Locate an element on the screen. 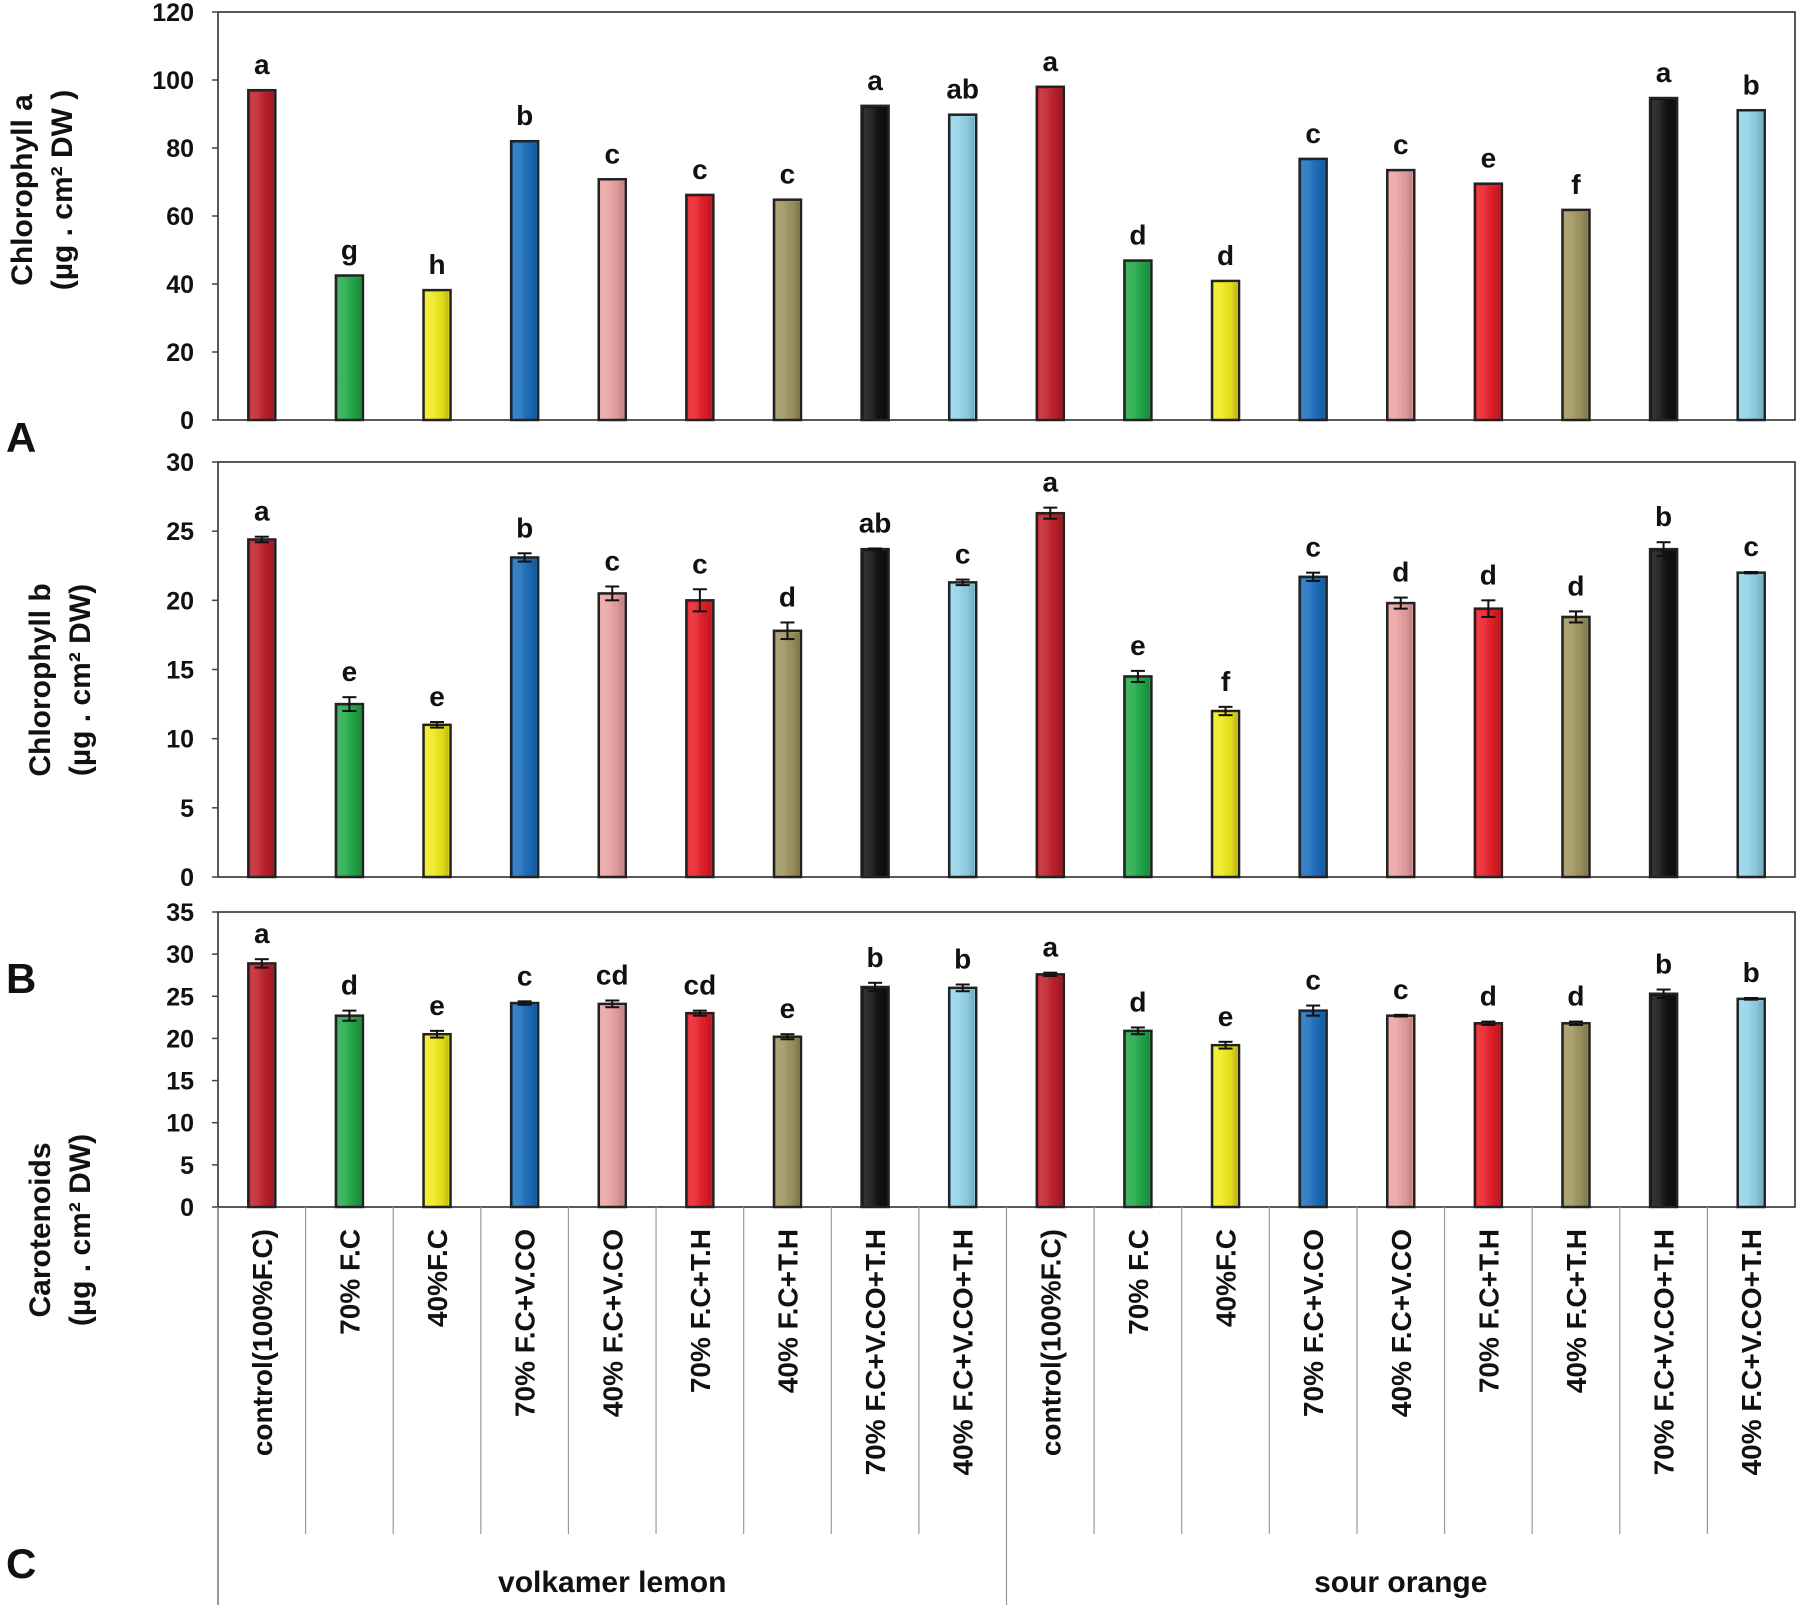  panel-letter: B is located at coordinates (21, 978).